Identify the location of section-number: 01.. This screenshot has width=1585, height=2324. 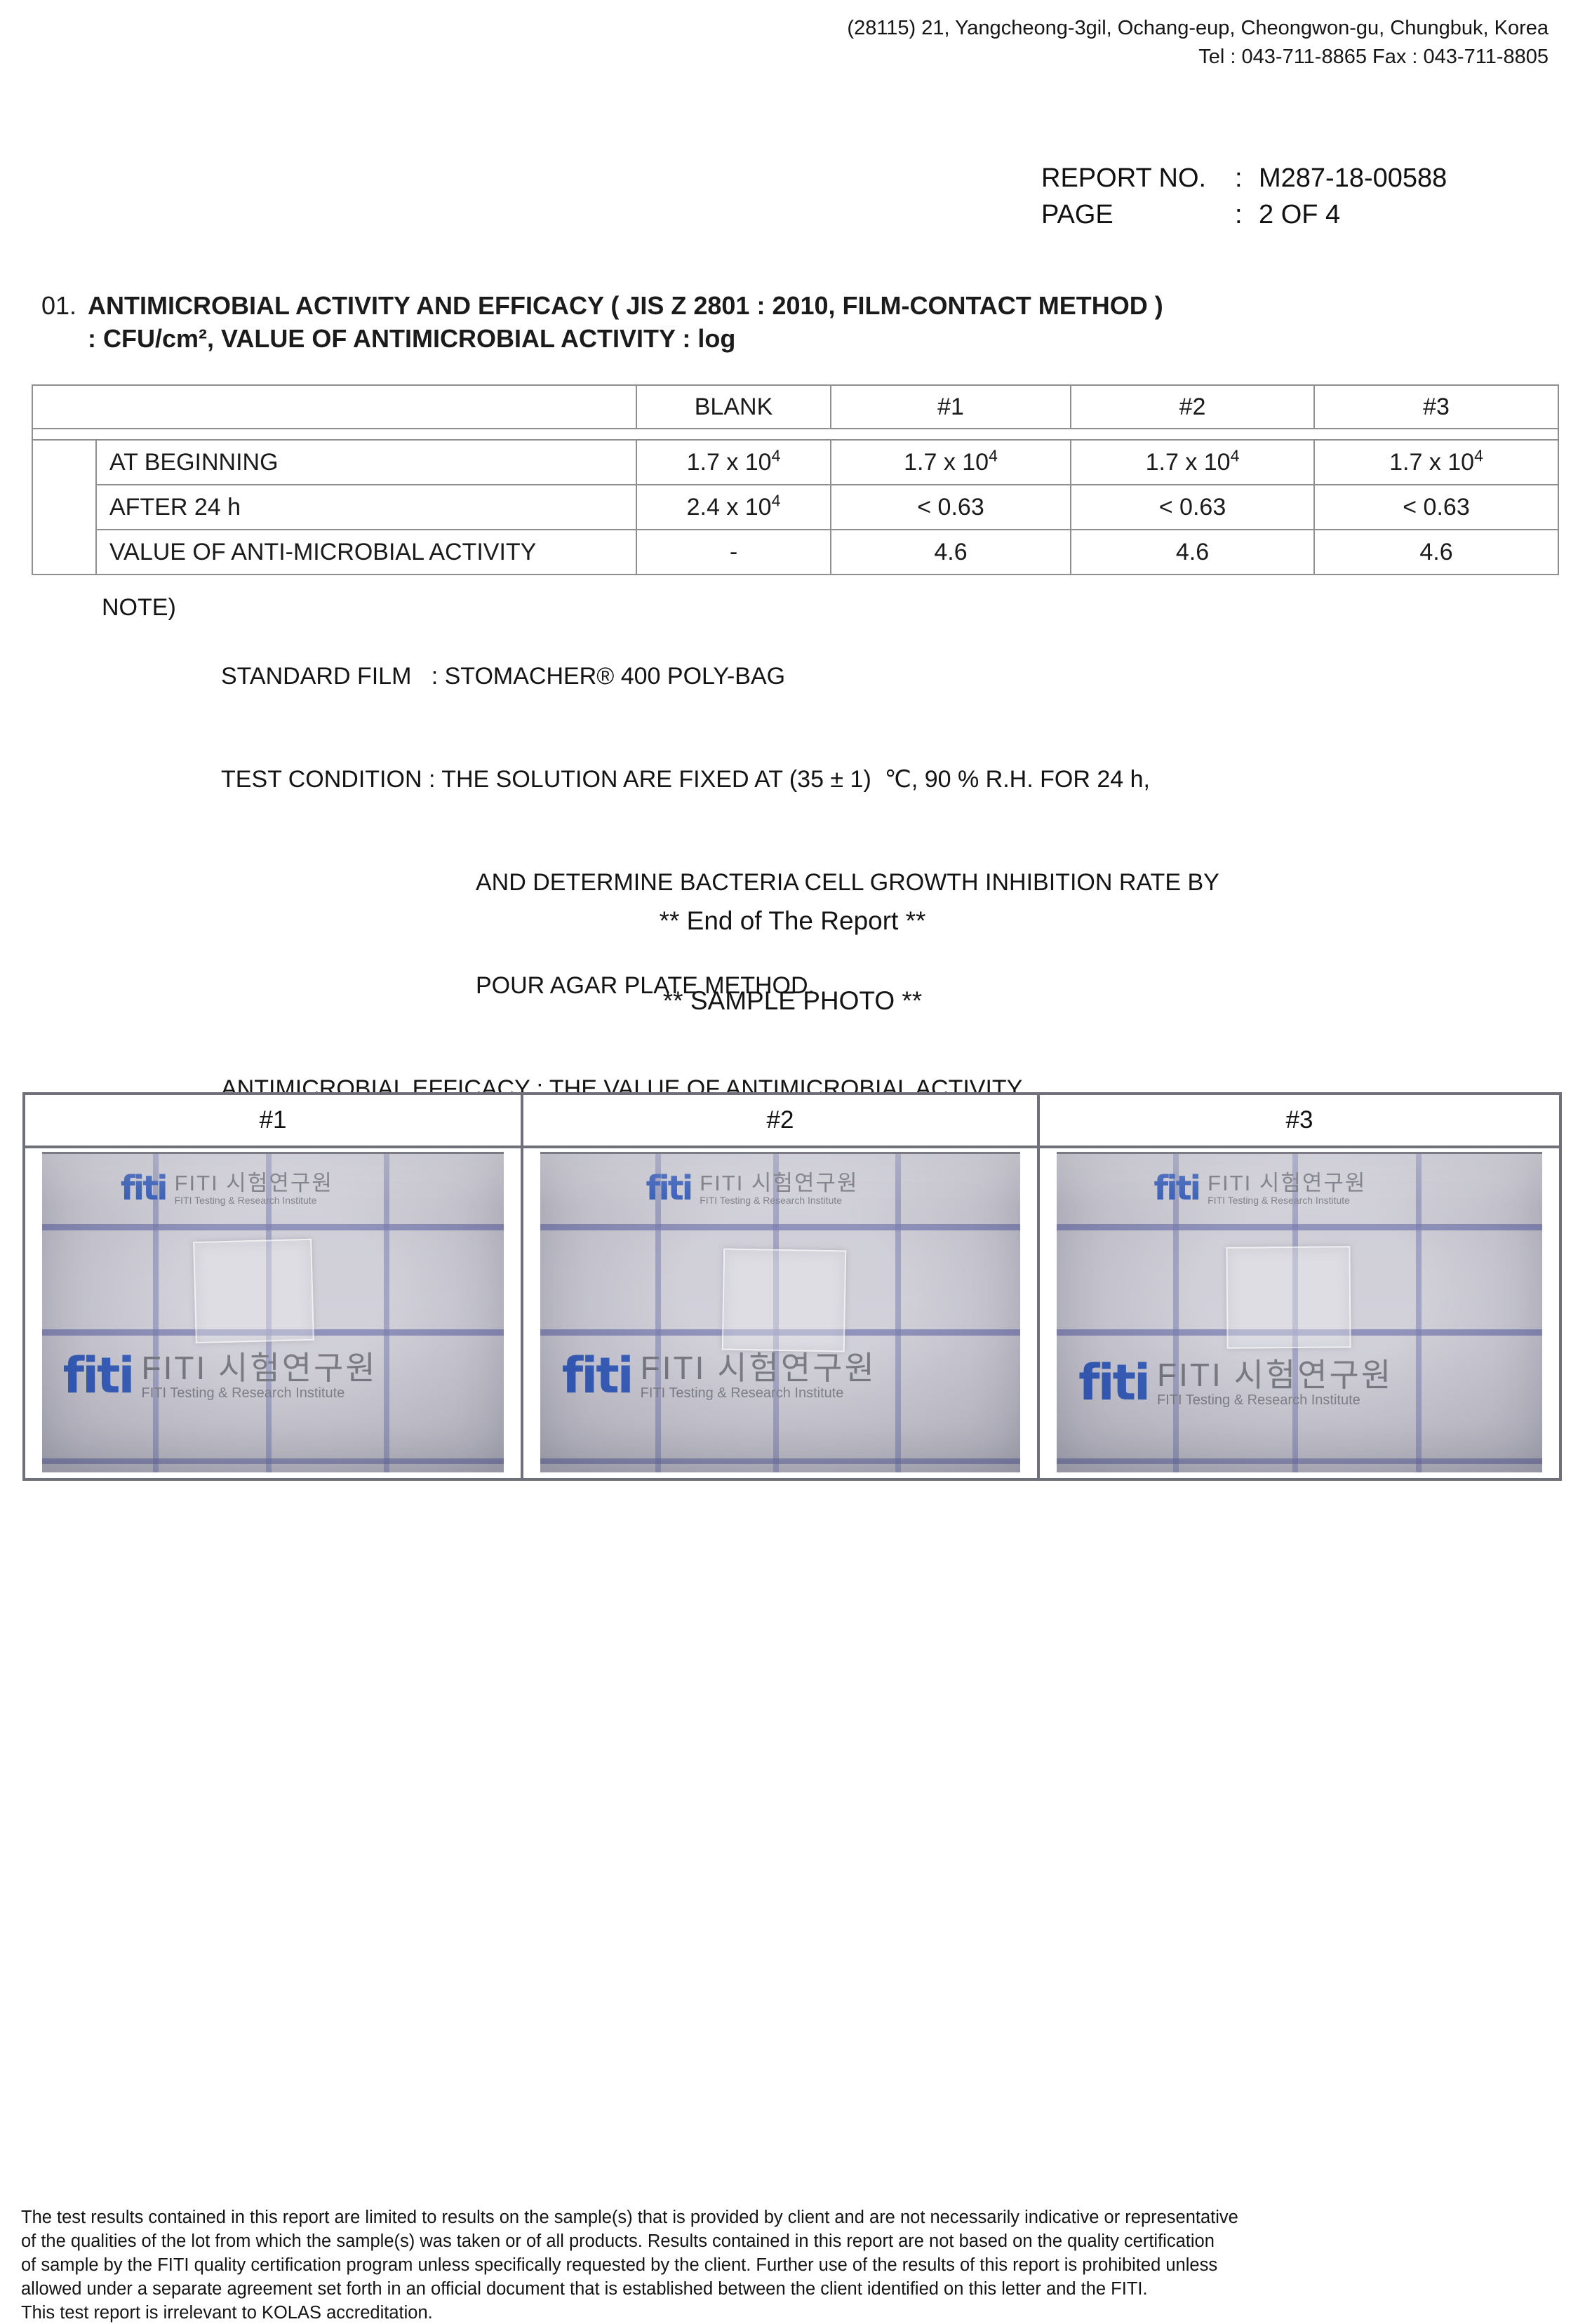
(59, 305).